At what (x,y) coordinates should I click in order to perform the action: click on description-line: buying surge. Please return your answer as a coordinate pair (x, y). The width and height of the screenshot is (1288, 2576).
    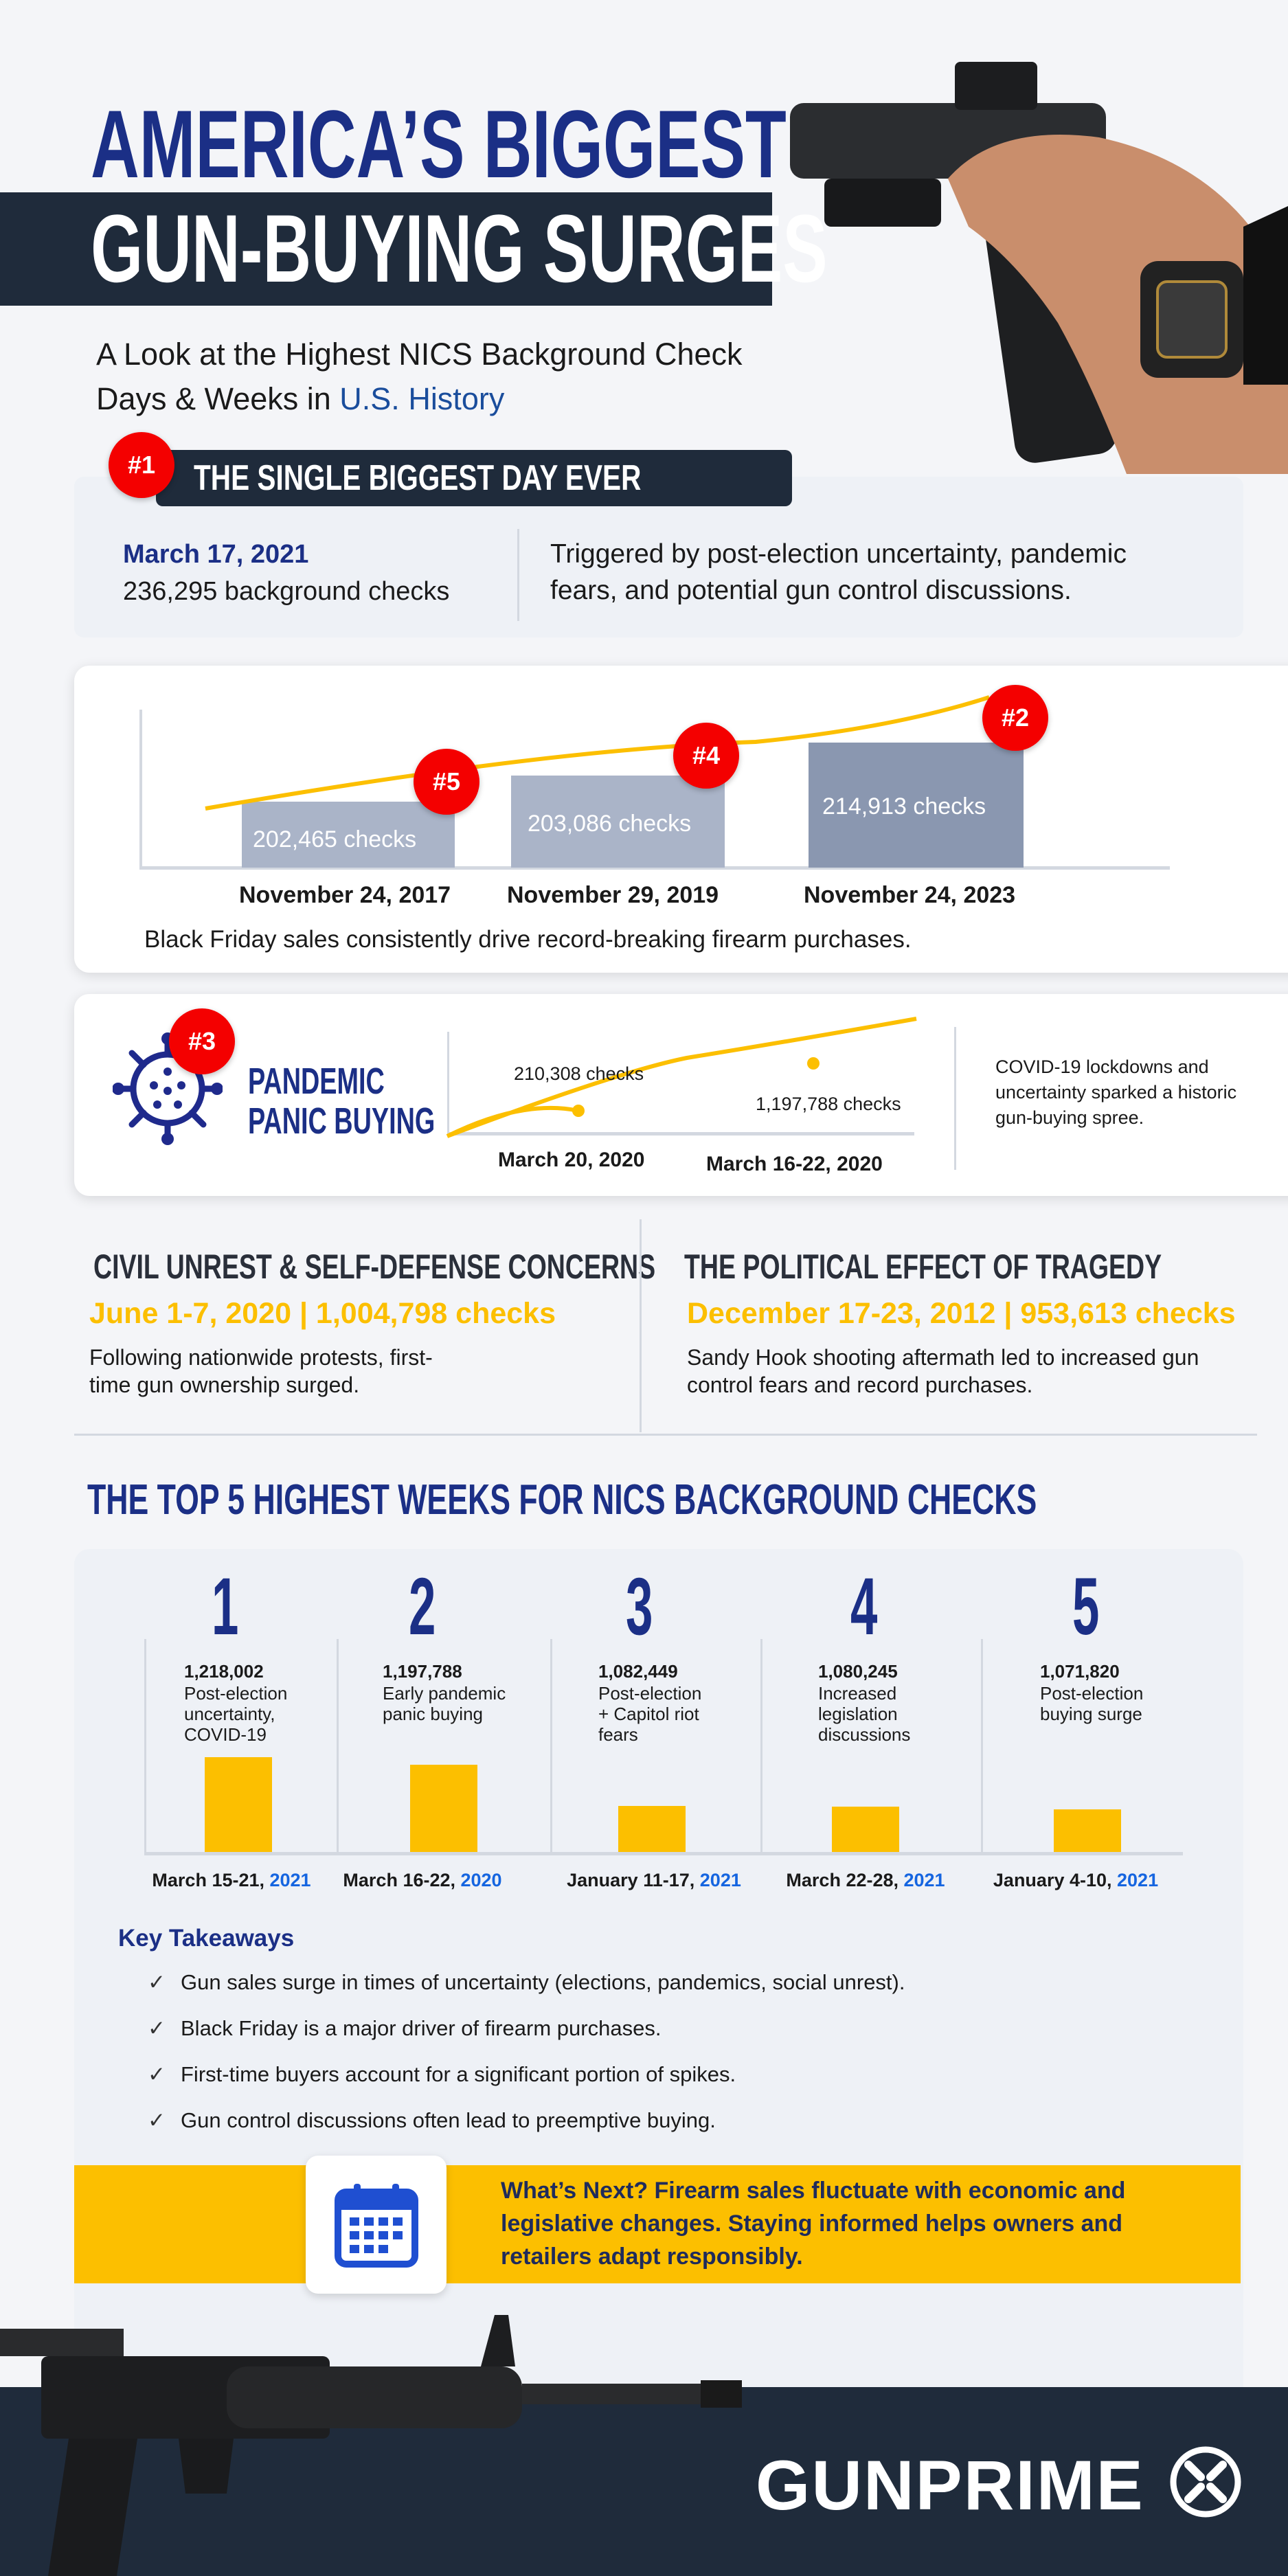
    Looking at the image, I should click on (1091, 1714).